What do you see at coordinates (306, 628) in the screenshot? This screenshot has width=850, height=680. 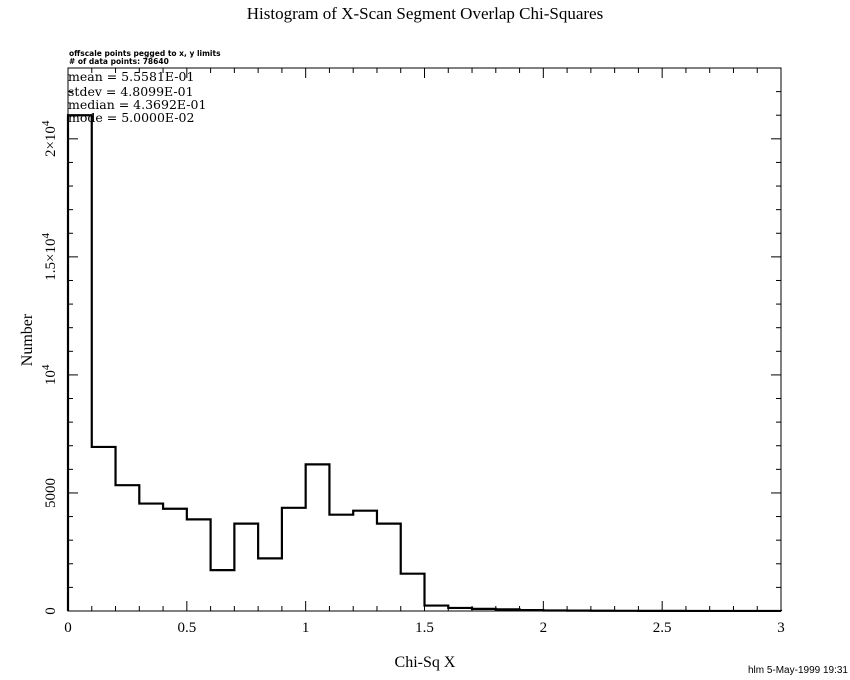 I see `x-tick-label: 1` at bounding box center [306, 628].